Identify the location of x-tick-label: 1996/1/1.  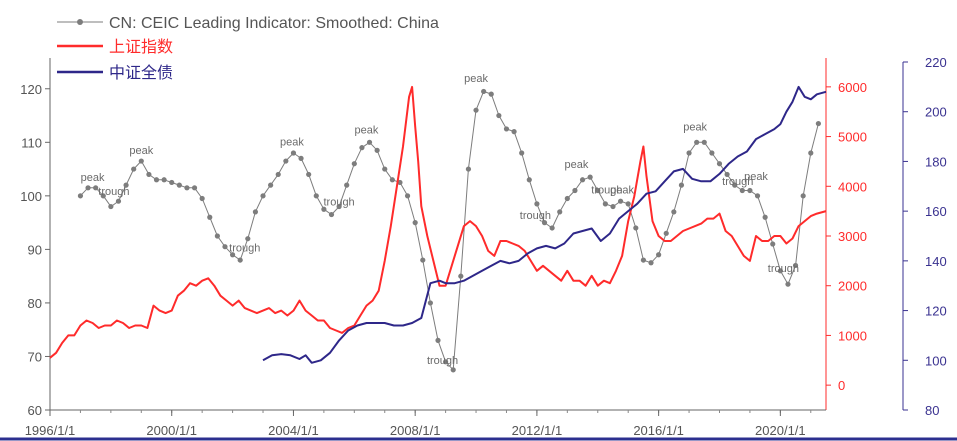
(50, 430).